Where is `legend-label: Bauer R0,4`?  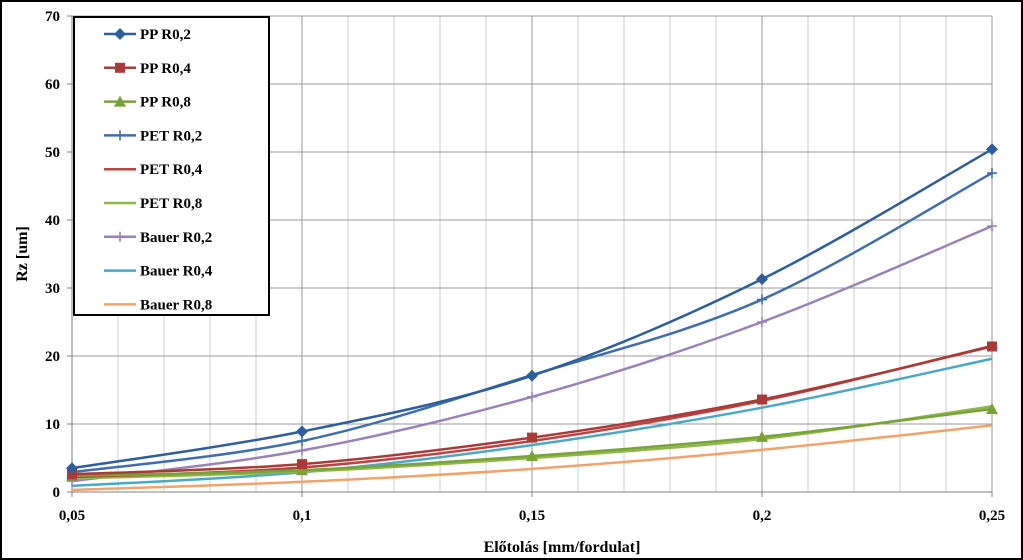
legend-label: Bauer R0,4 is located at coordinates (176, 272).